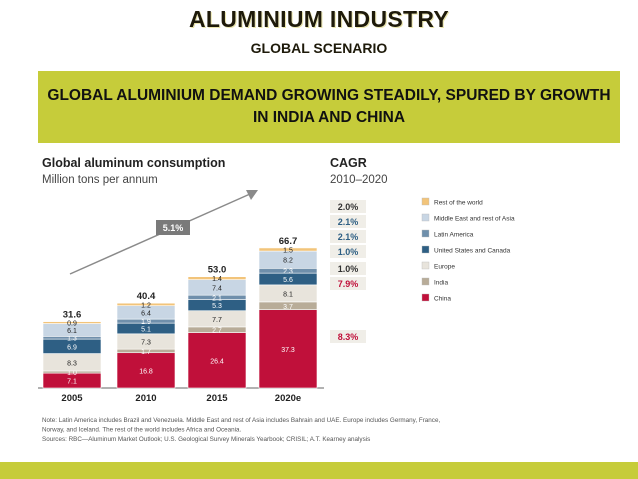 The image size is (638, 479). Describe the element at coordinates (145, 398) in the screenshot. I see `x-tick-label: 2010` at that location.